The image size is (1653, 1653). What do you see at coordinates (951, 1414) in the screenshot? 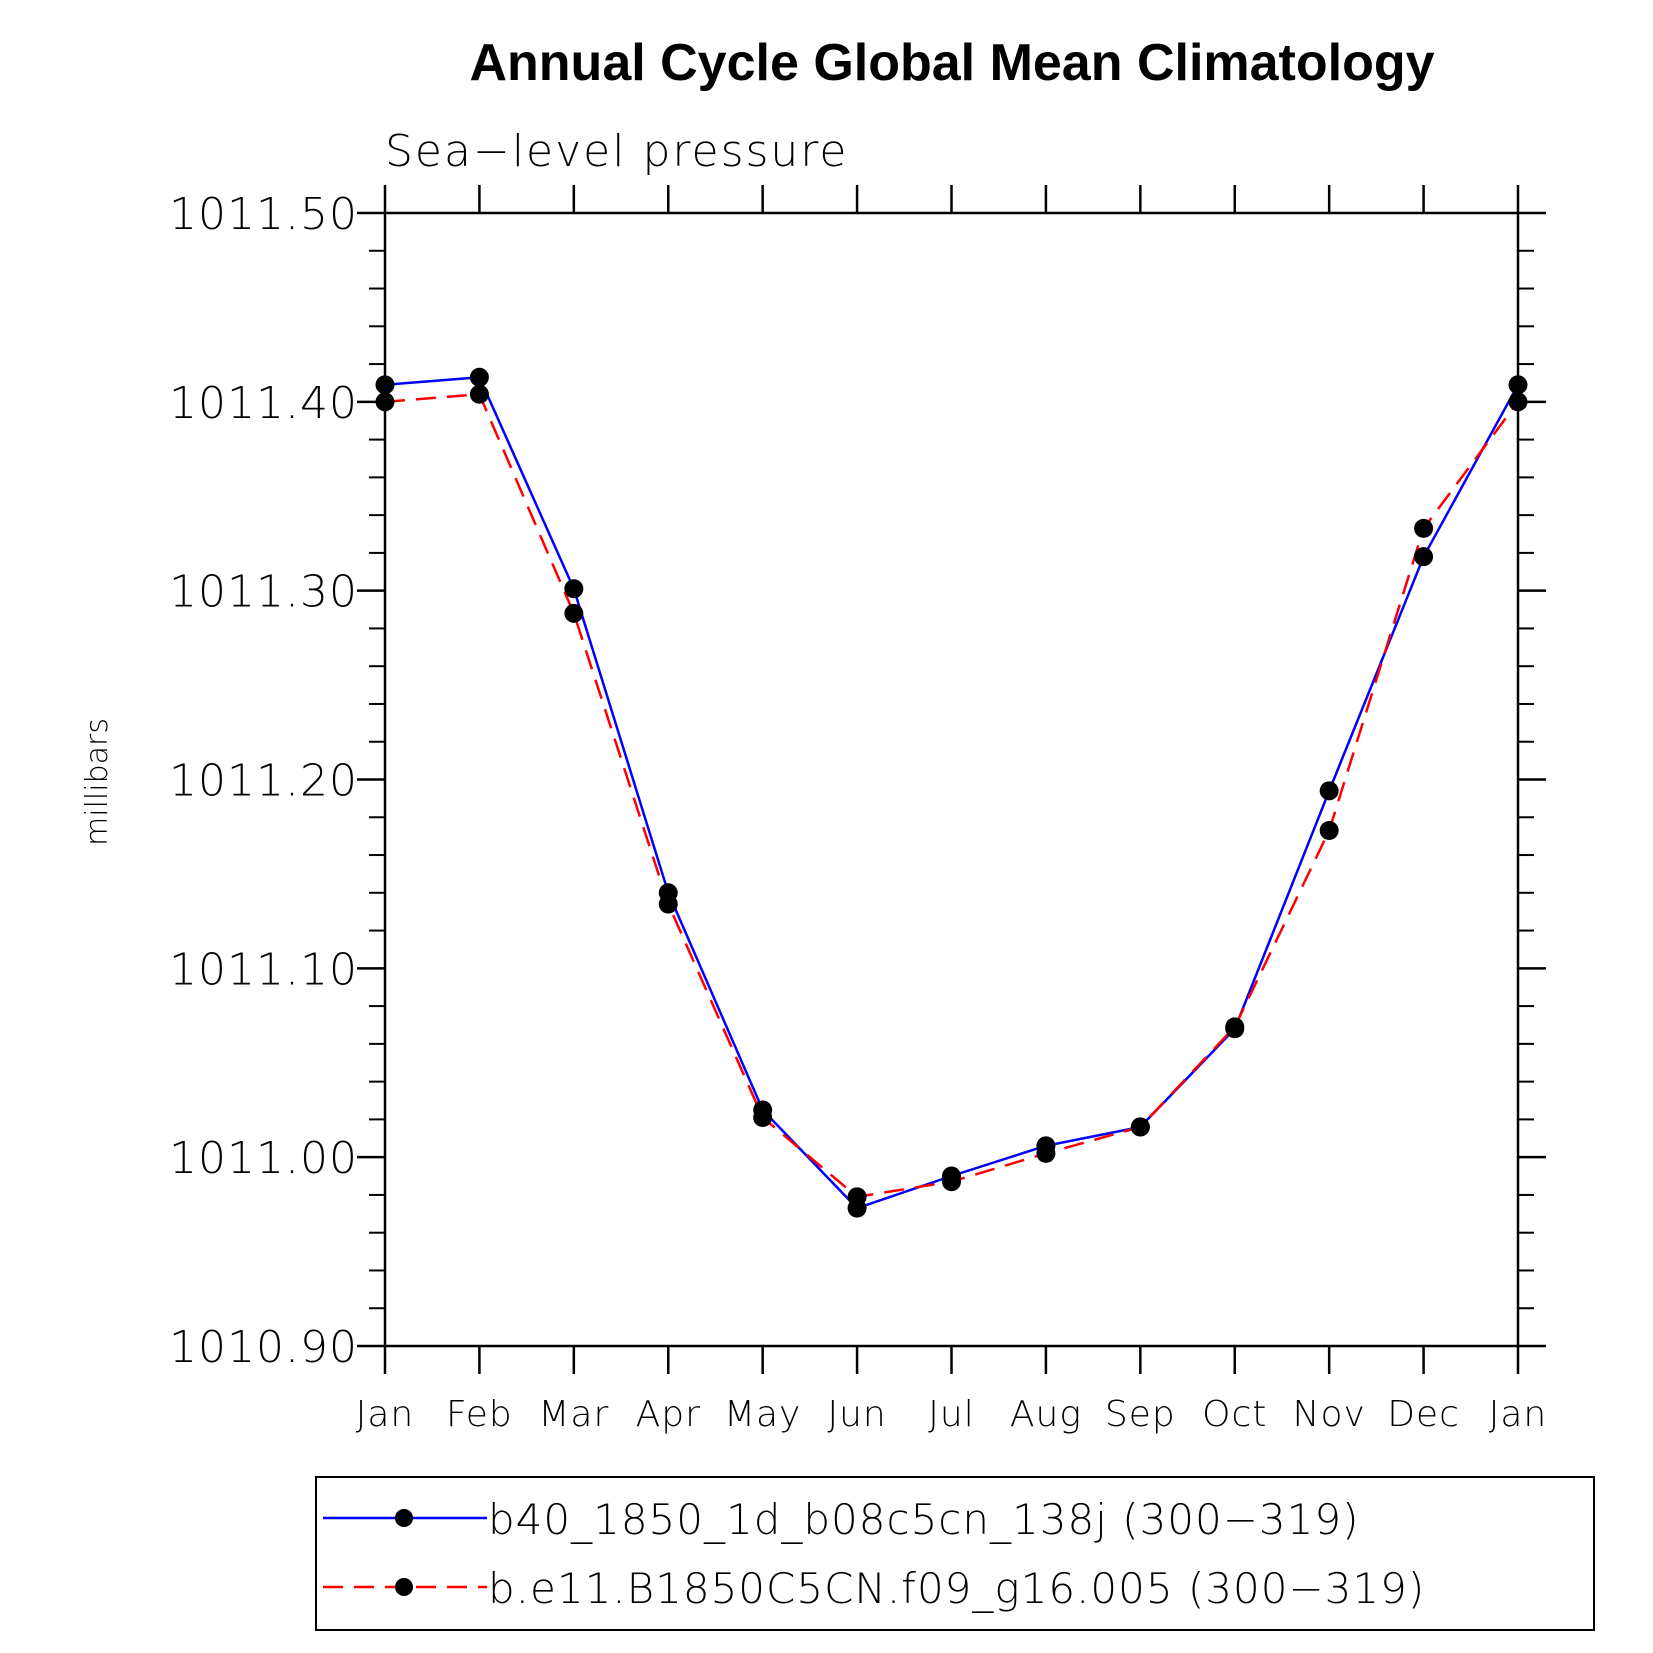
I see `x-tick-label: Jul` at bounding box center [951, 1414].